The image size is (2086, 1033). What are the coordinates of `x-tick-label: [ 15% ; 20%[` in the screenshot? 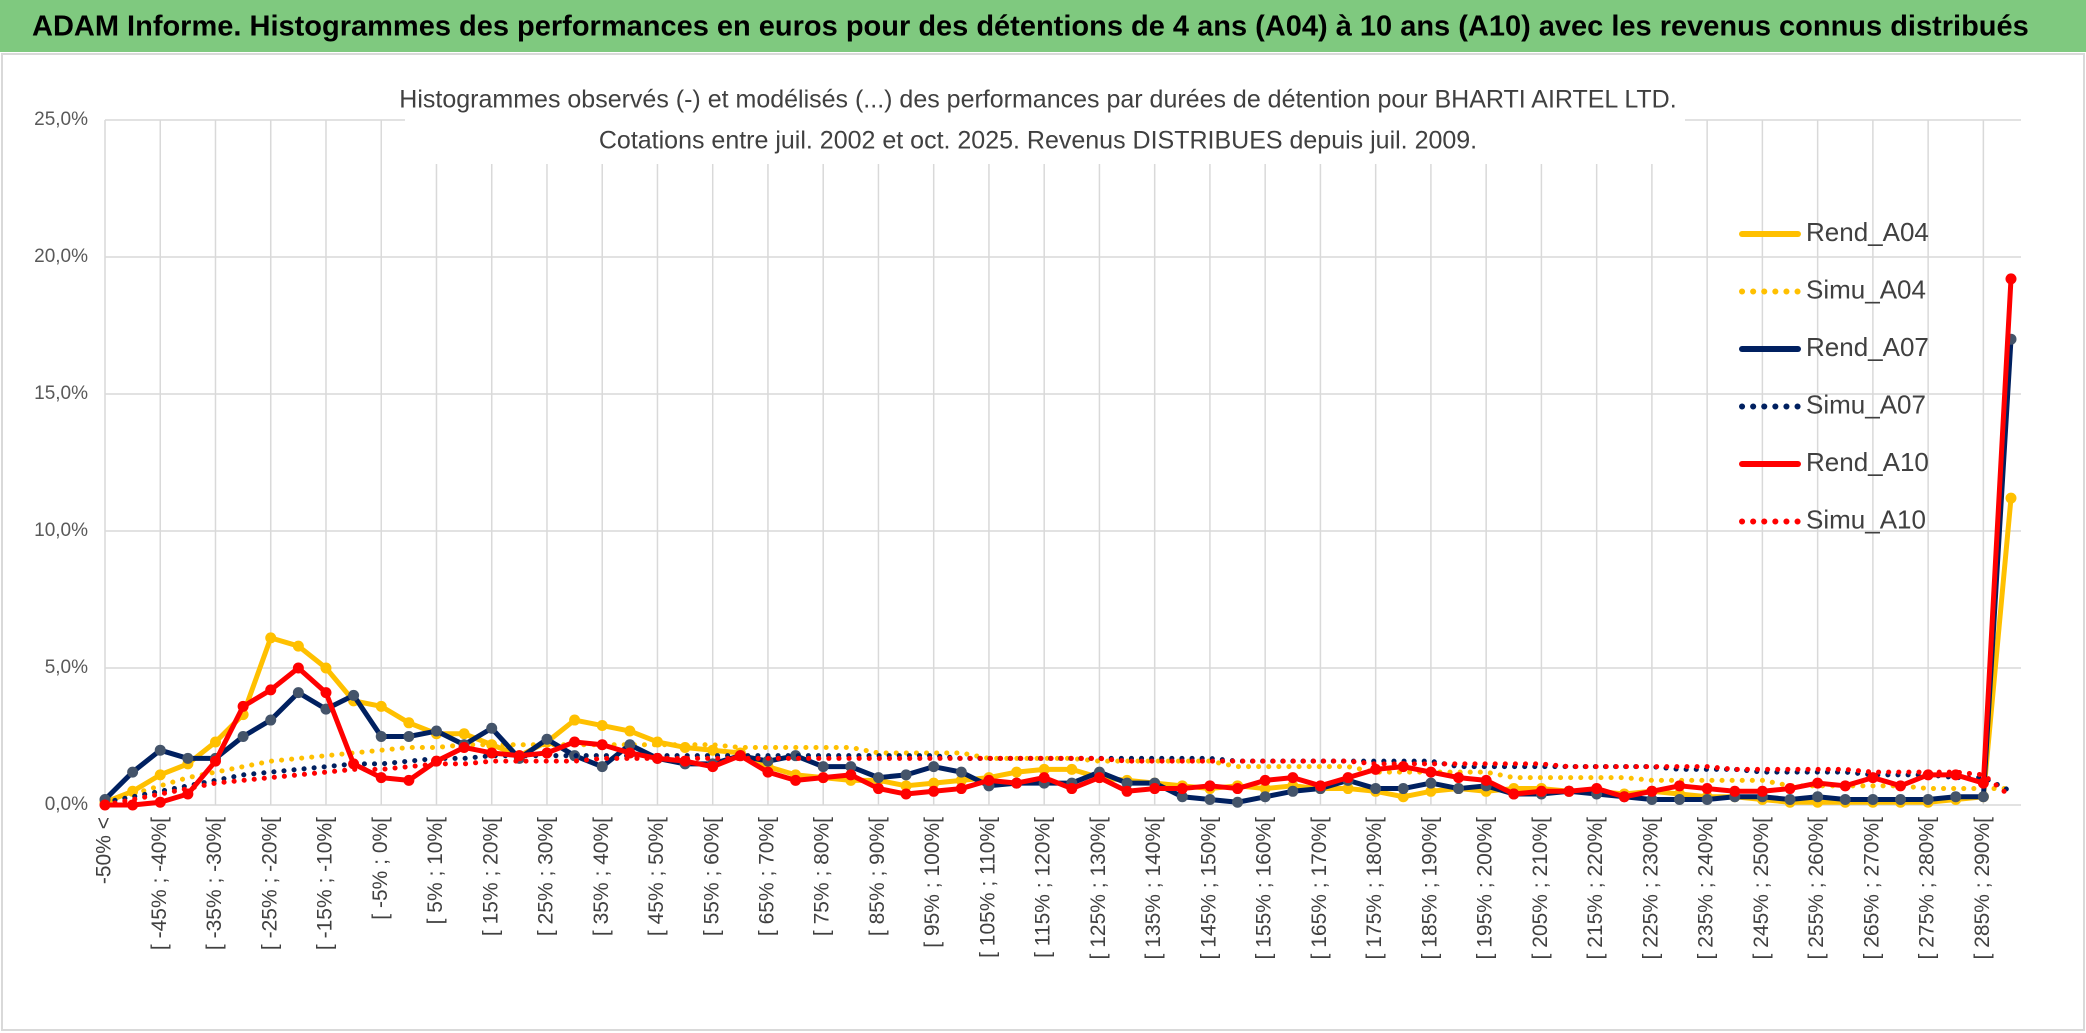 It's located at (490, 876).